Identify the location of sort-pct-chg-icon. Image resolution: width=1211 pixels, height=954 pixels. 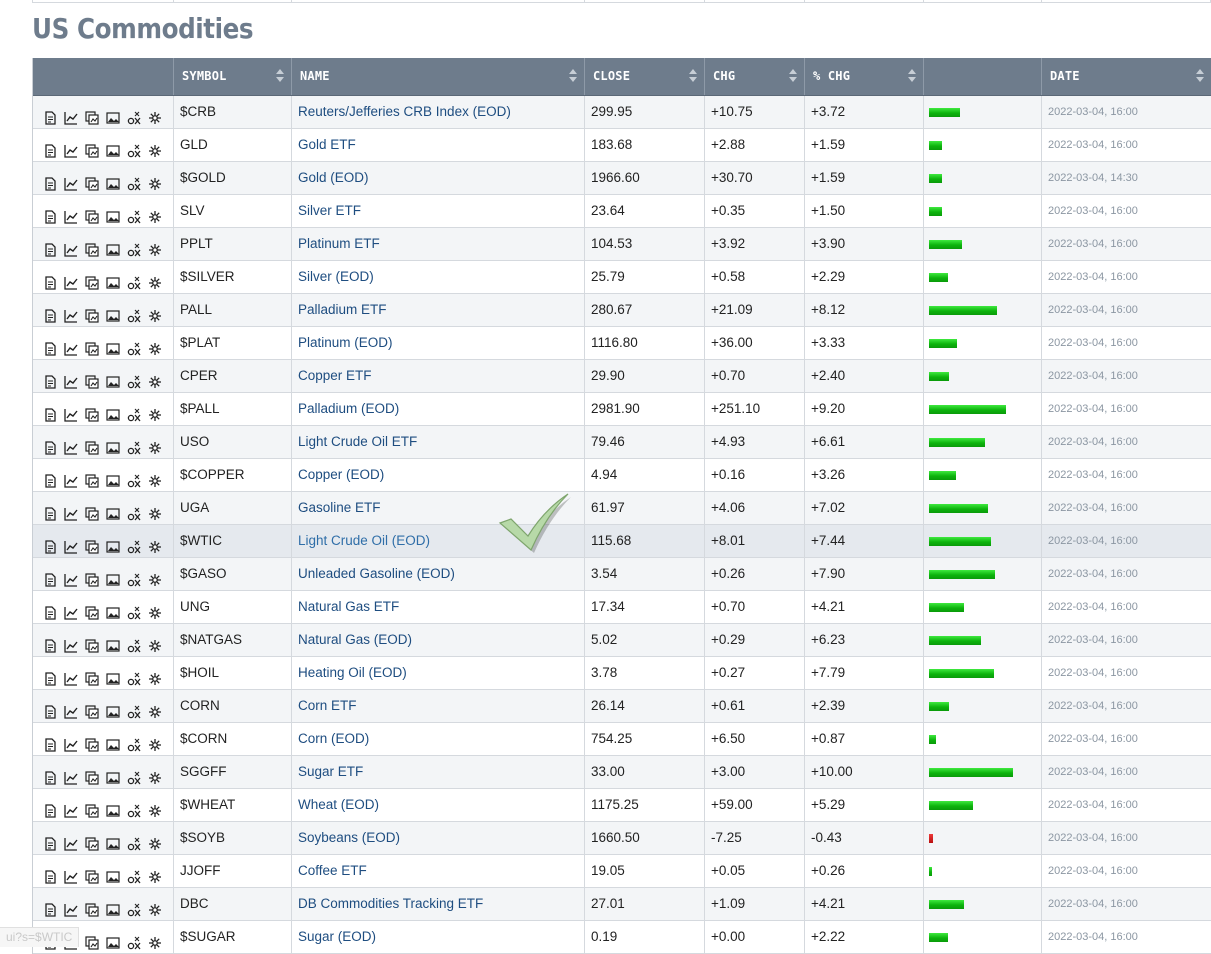
(912, 76).